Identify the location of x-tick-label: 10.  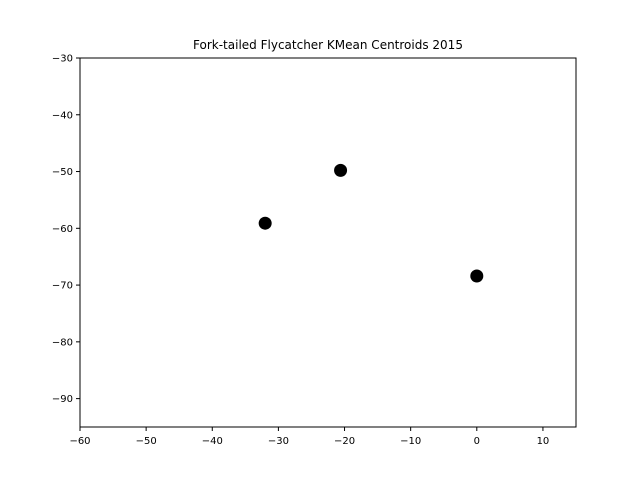
(543, 441).